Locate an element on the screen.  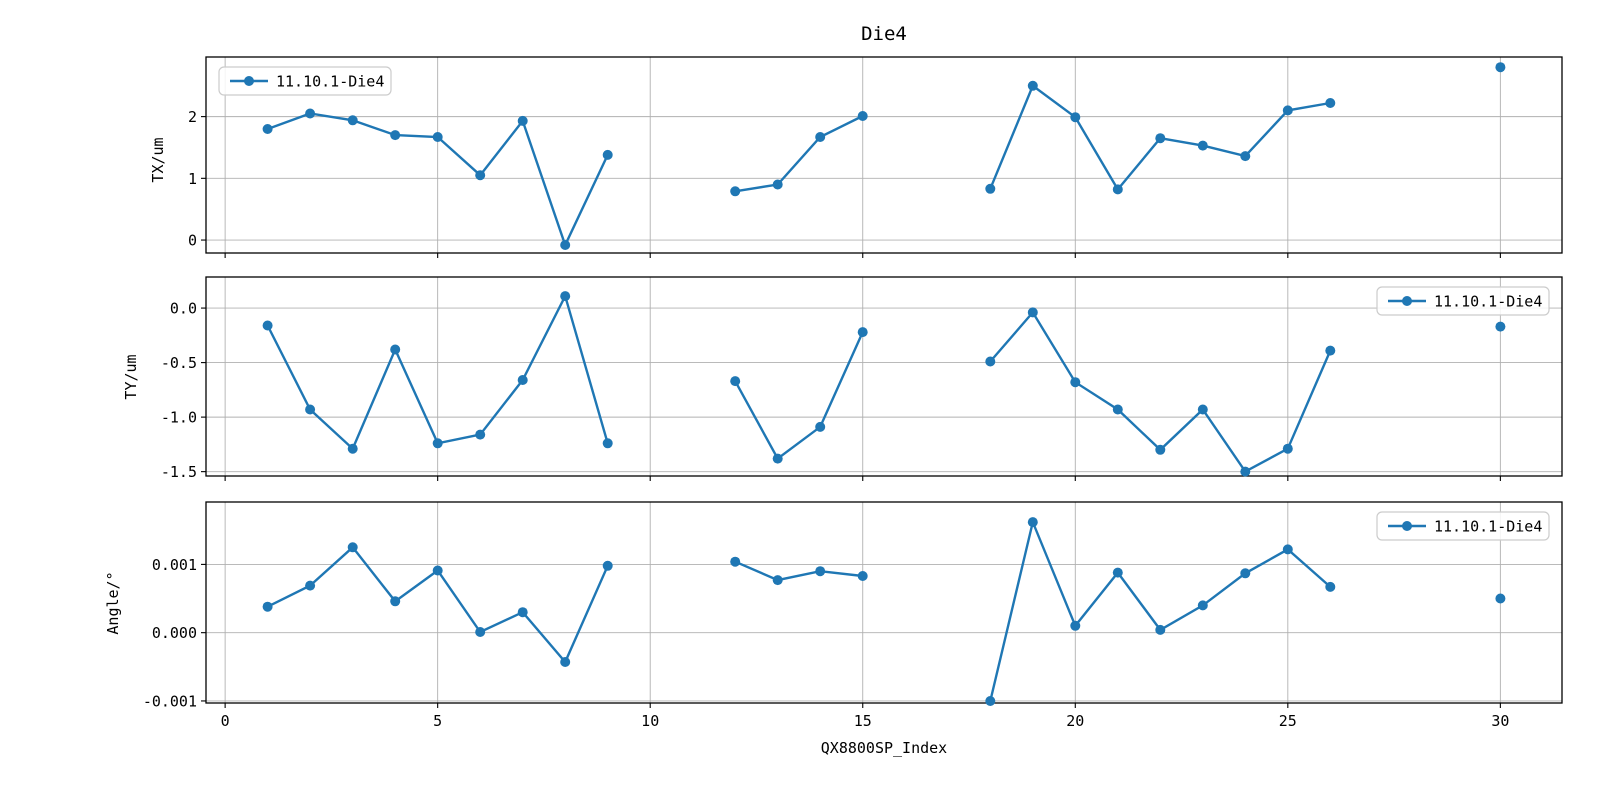
x-tick-label: 20 is located at coordinates (1075, 721).